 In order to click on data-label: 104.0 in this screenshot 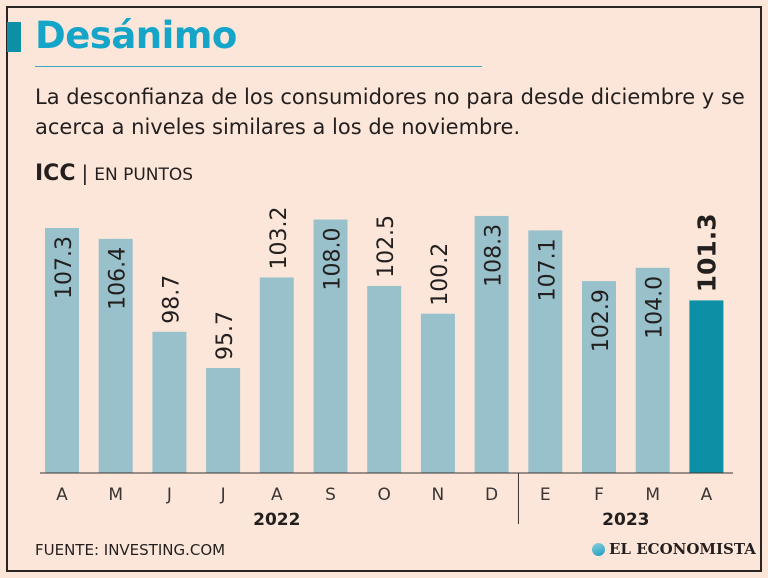, I will do `click(655, 307)`.